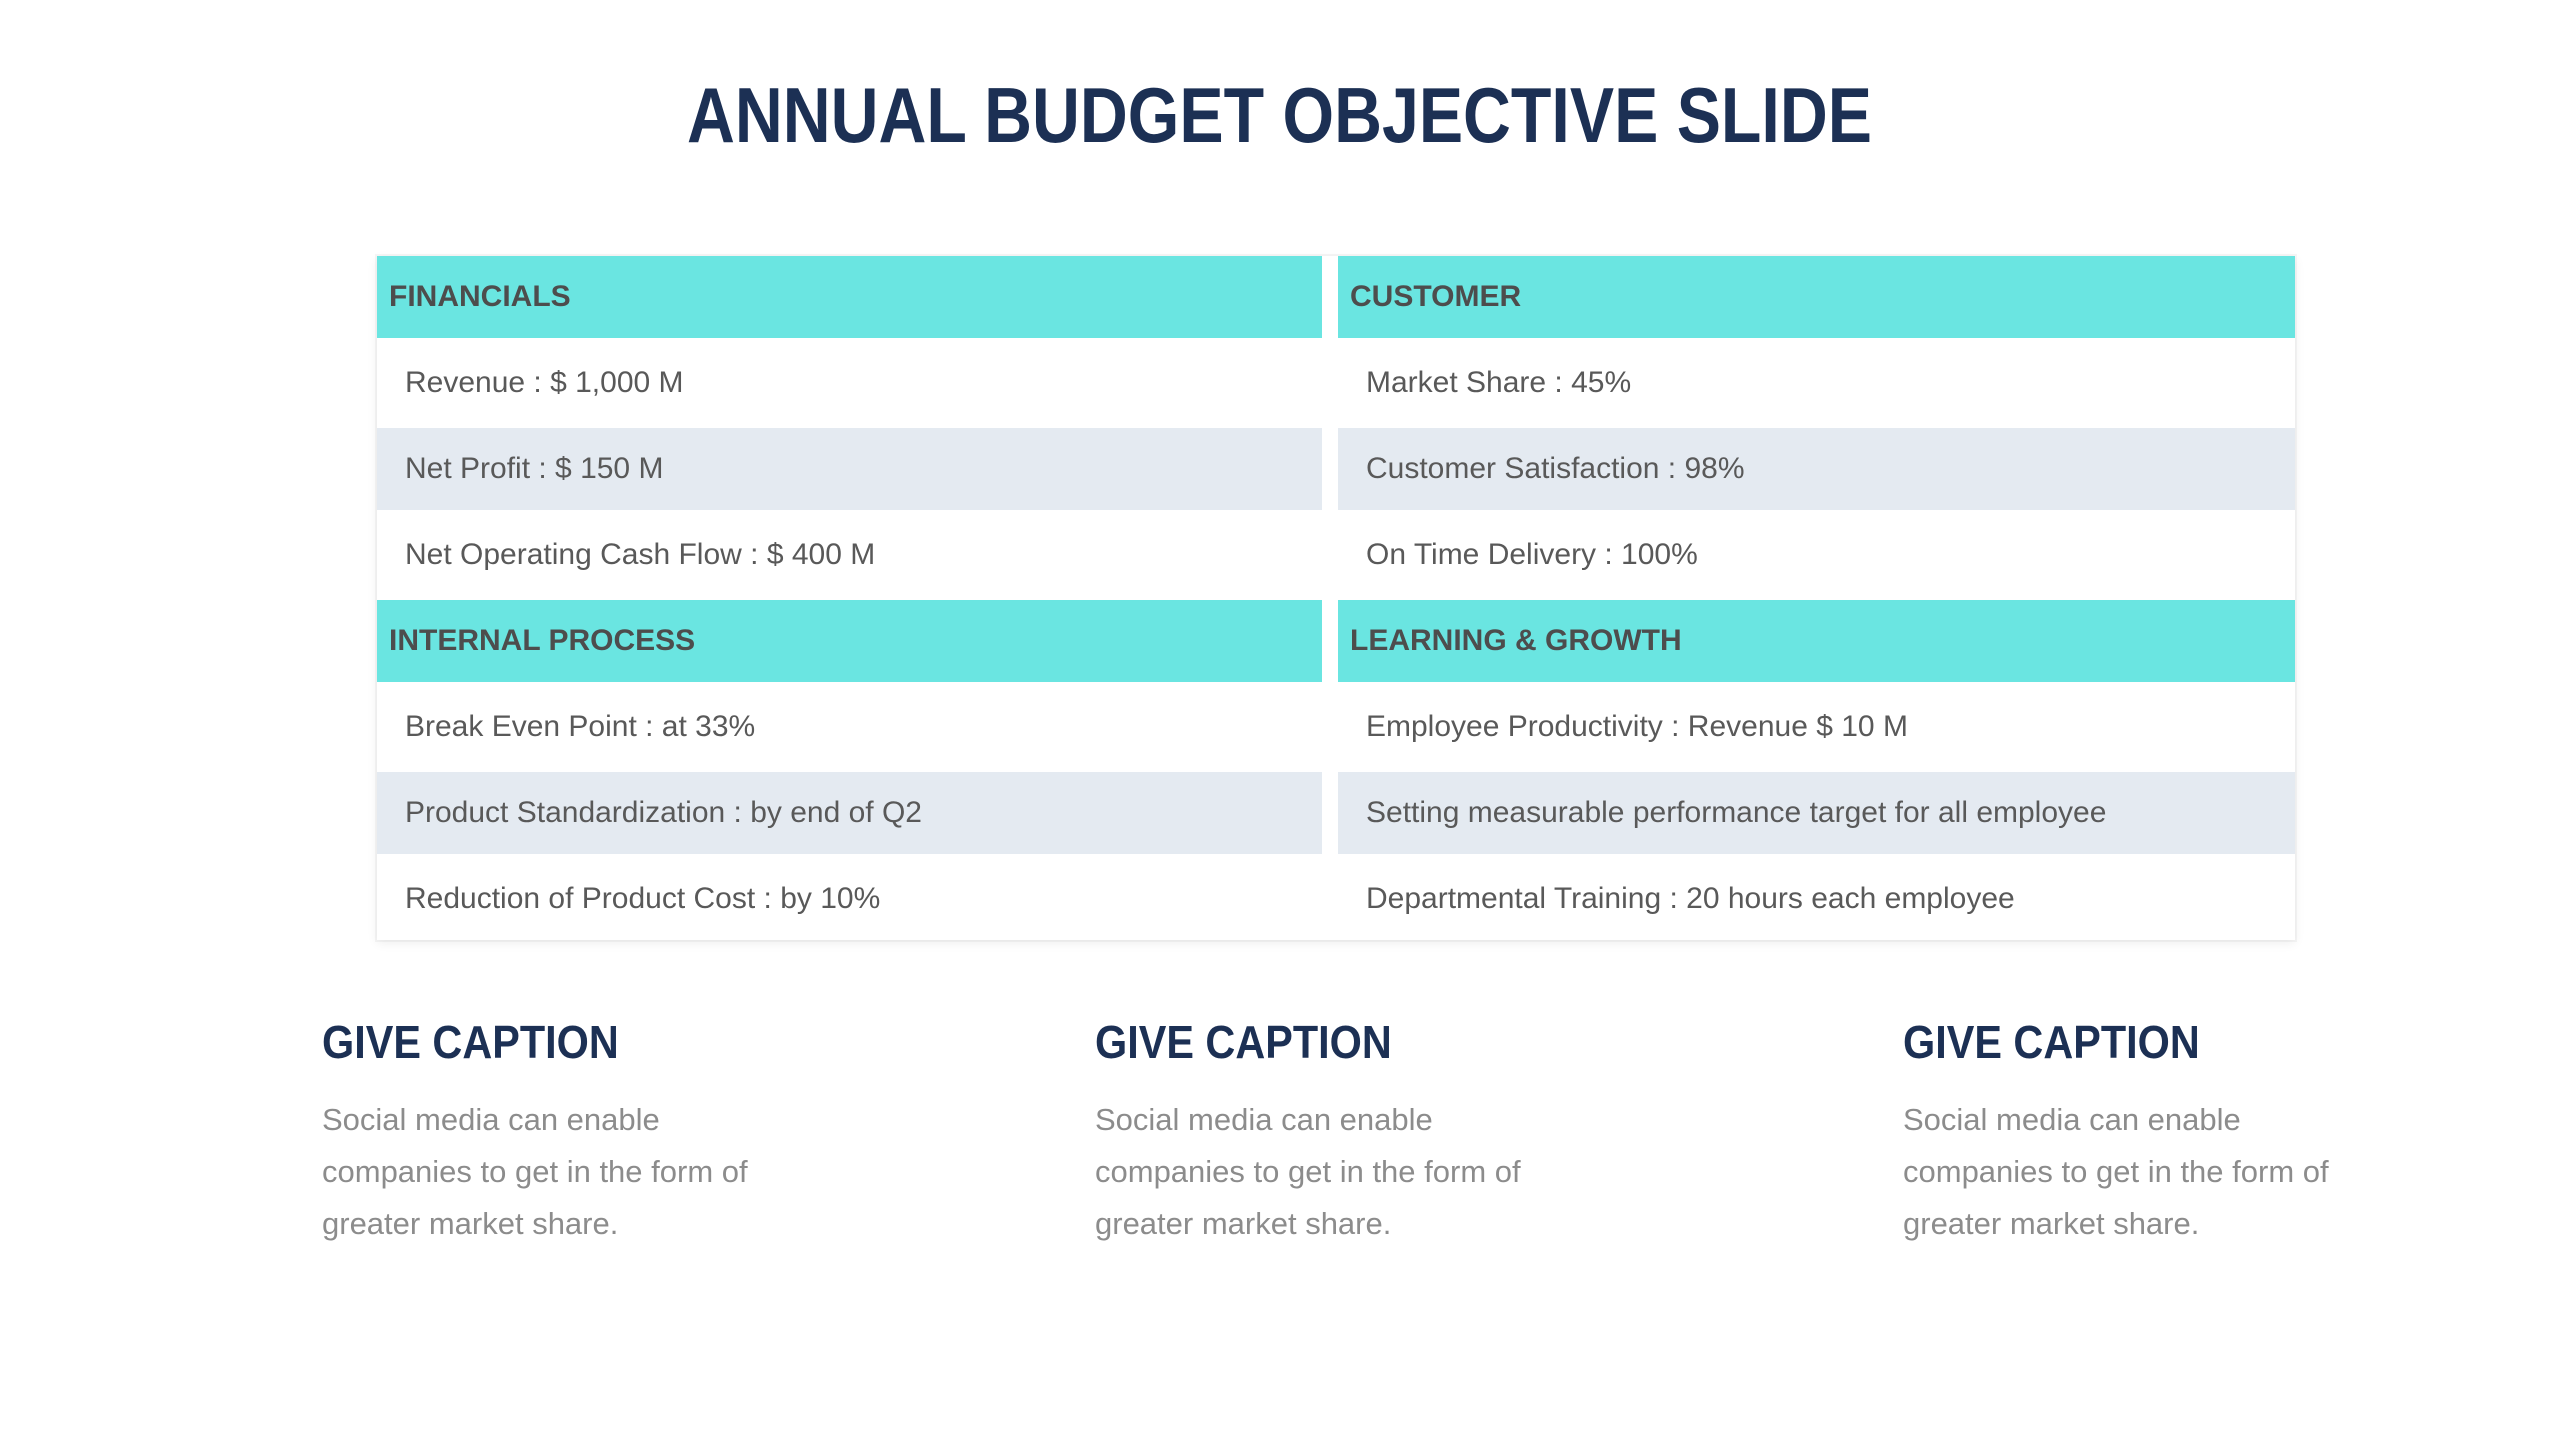 Image resolution: width=2559 pixels, height=1440 pixels. Describe the element at coordinates (1816, 555) in the screenshot. I see `cell-on-time-delivery: On Time Delivery : 100%` at that location.